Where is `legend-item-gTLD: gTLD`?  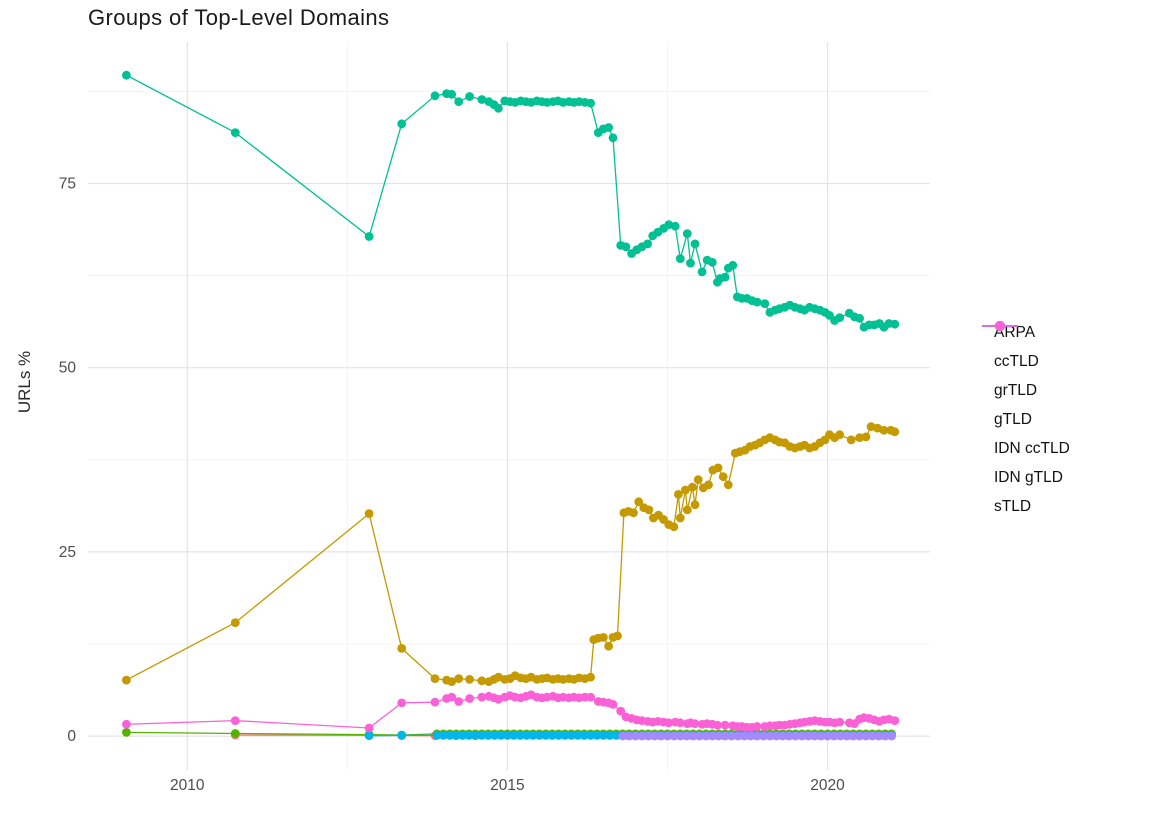 legend-item-gTLD: gTLD is located at coordinates (1026, 377).